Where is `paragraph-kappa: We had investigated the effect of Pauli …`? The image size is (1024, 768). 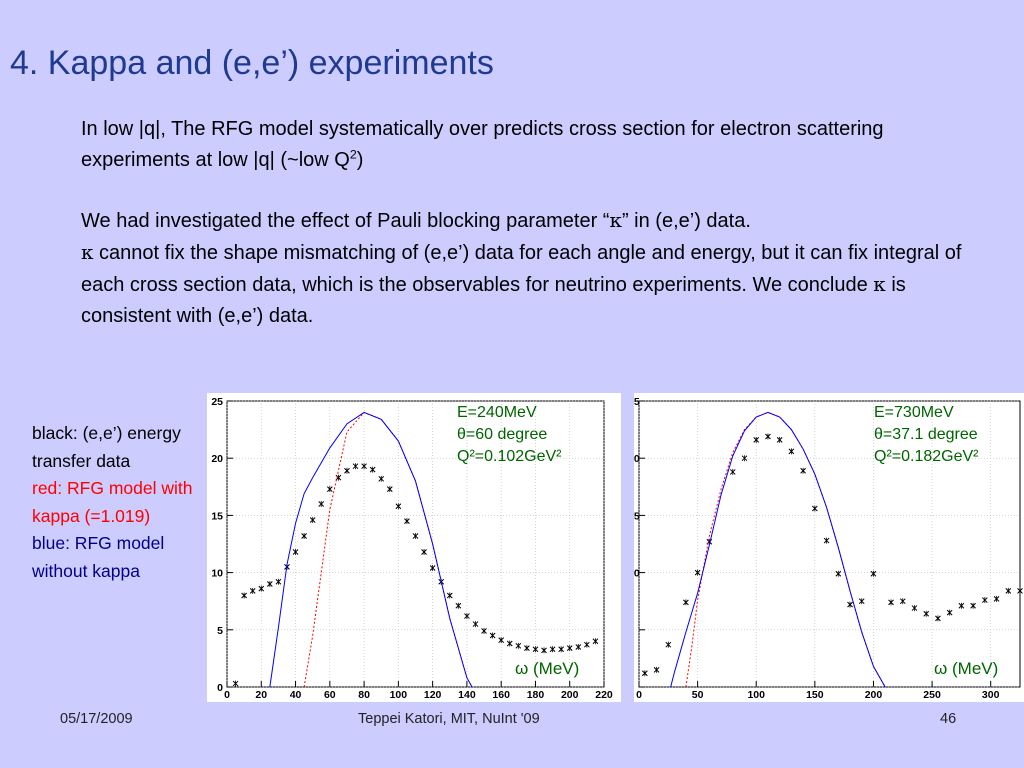 paragraph-kappa: We had investigated the effect of Pauli … is located at coordinates (531, 268).